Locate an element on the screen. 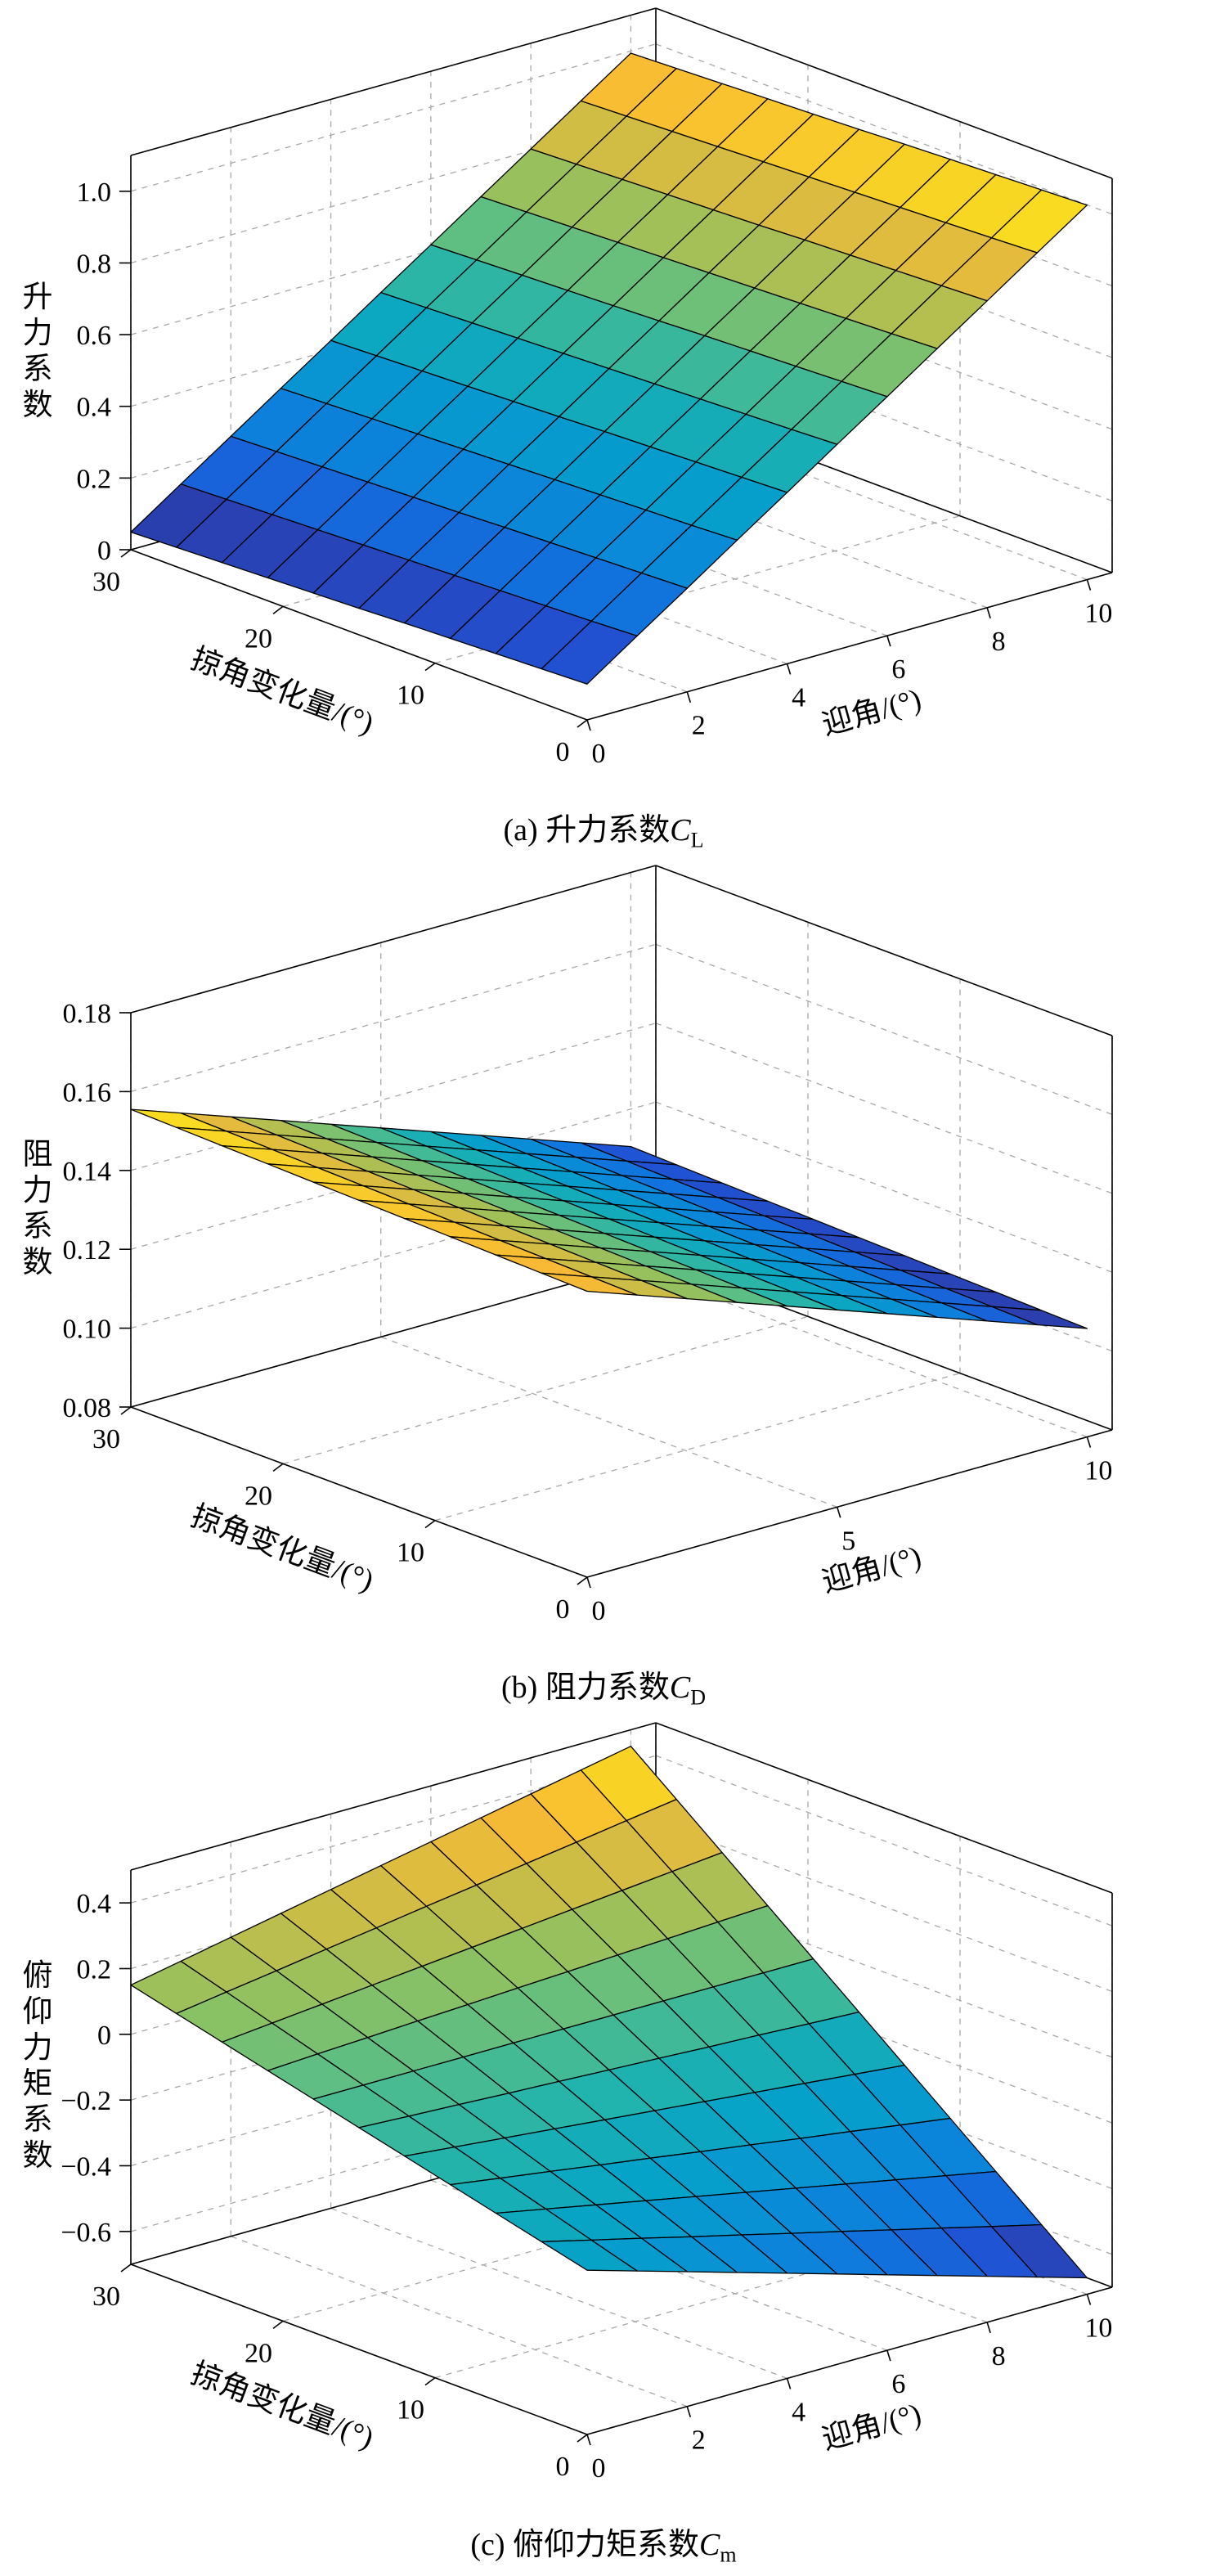  svg-text: 俯 is located at coordinates (38, 1976).